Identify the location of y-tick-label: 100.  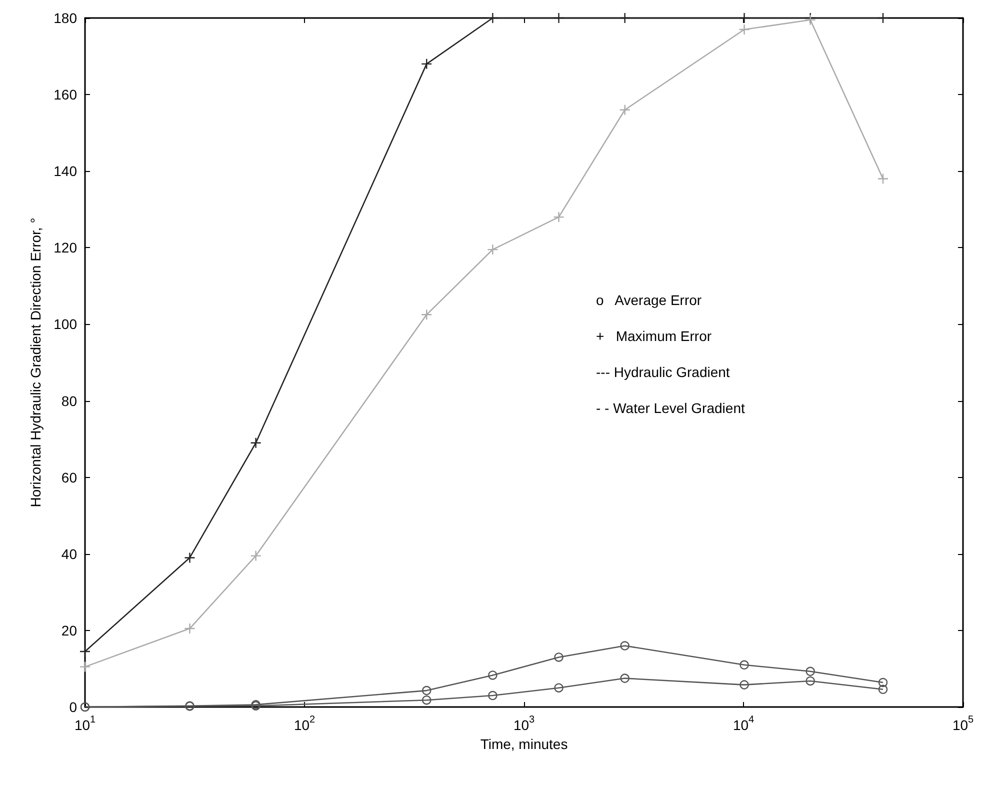
(66, 324).